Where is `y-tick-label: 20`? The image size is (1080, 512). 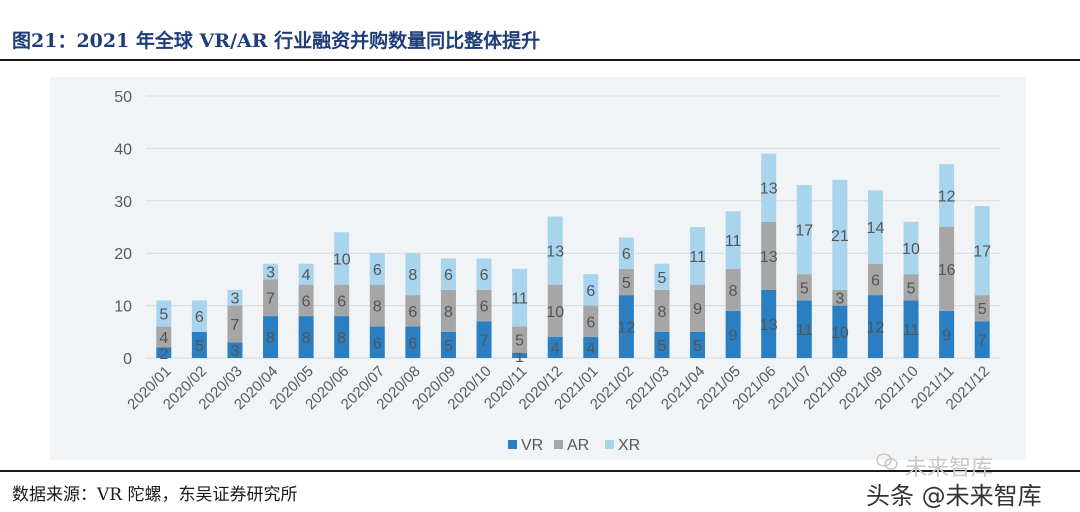
y-tick-label: 20 is located at coordinates (123, 254).